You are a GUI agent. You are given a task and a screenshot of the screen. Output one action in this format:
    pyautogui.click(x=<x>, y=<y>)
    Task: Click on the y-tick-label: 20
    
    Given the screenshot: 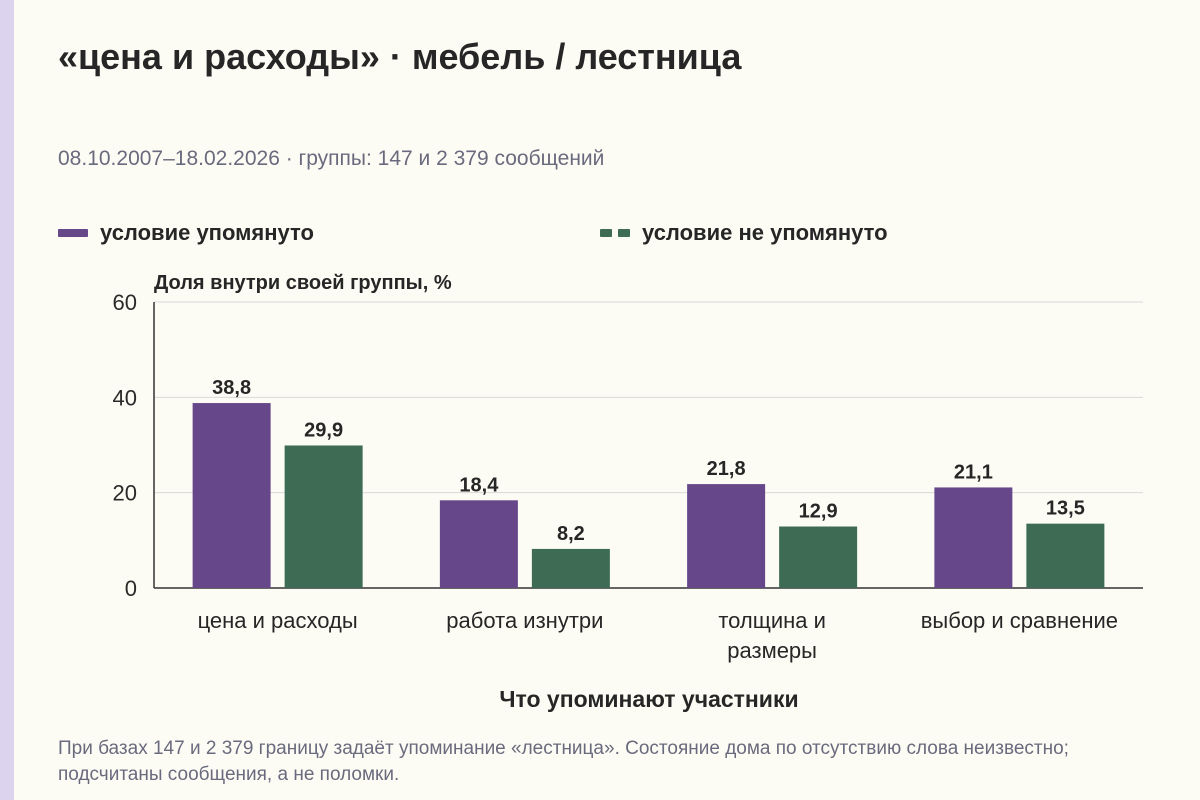 What is the action you would take?
    pyautogui.click(x=125, y=493)
    